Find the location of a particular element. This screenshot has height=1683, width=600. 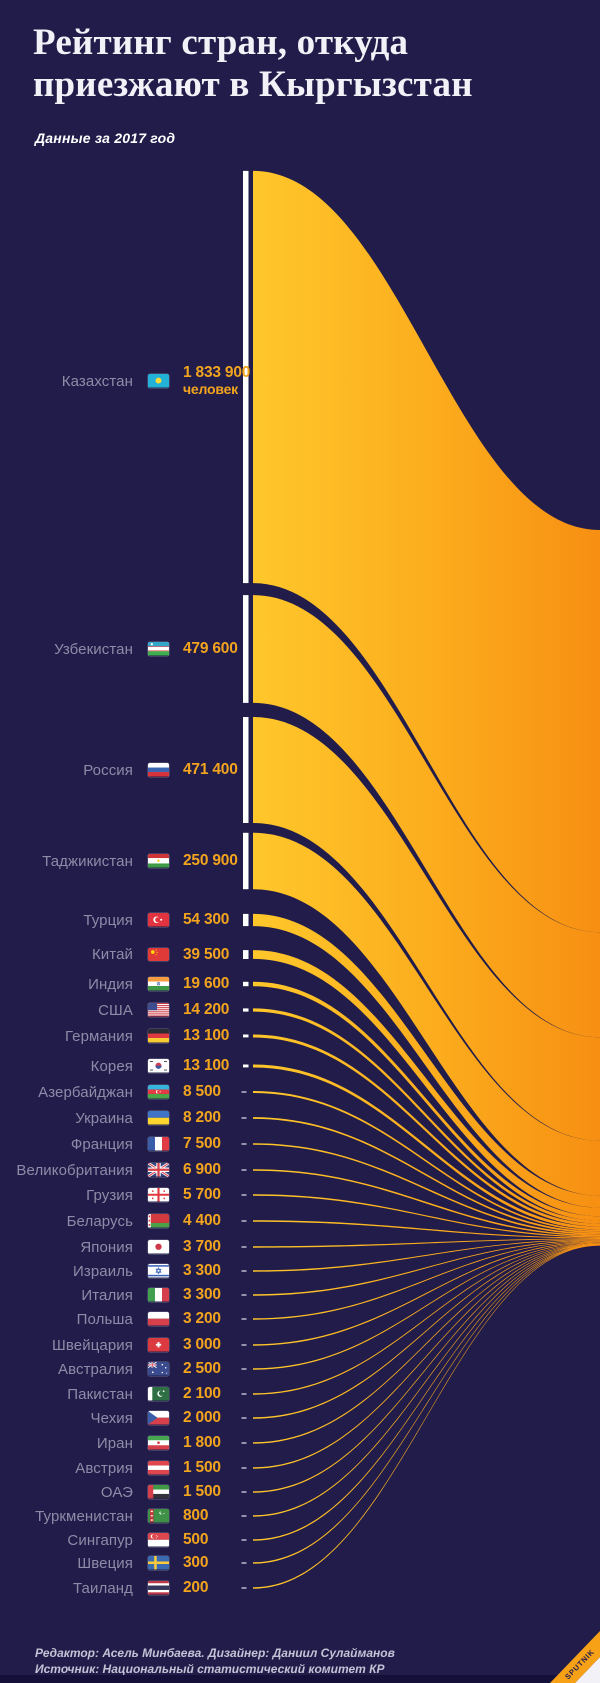

country-row: Казахстан 1 833 900 человек is located at coordinates (125, 381).